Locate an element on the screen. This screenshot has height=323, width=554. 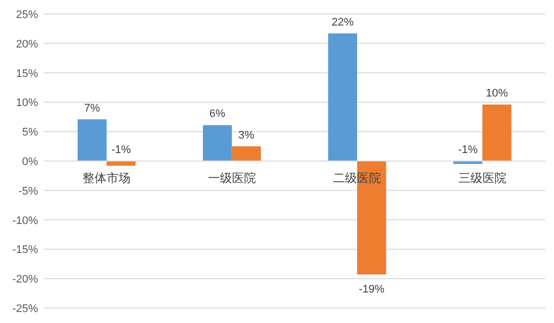
y-tick-label: -25% is located at coordinates (25, 309).